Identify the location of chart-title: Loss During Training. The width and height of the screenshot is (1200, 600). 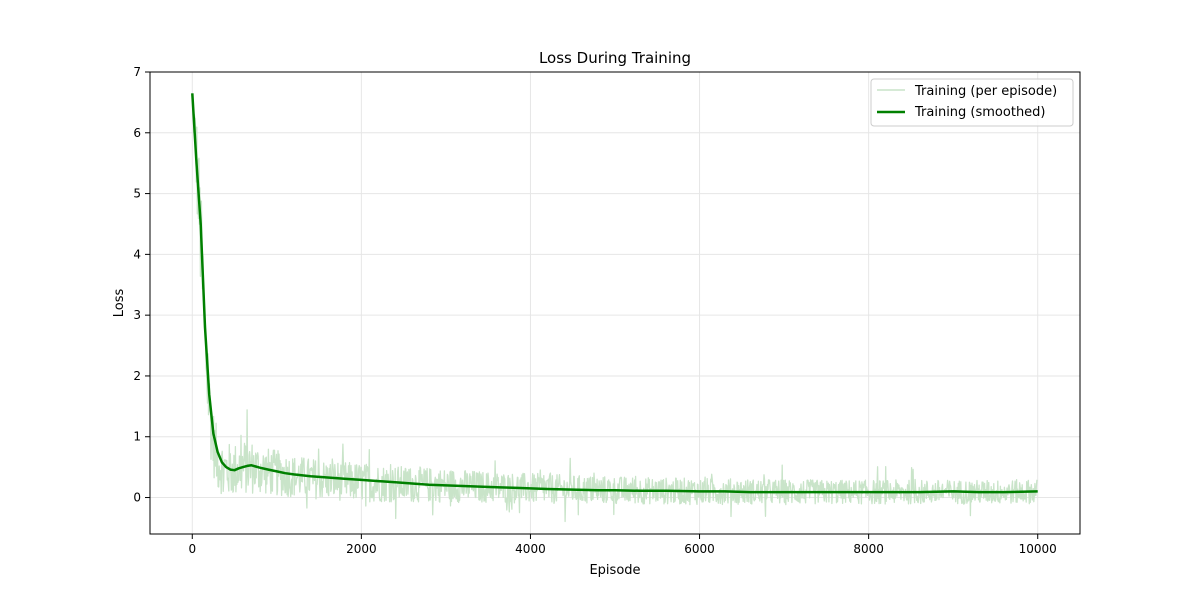
(615, 58).